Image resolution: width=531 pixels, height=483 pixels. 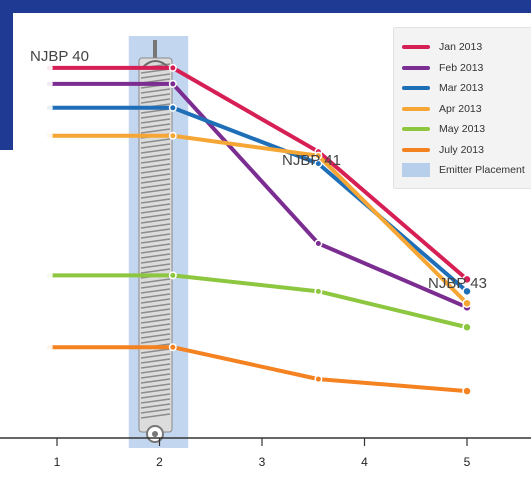 I want to click on legend-item: Mar 2013, so click(x=442, y=88).